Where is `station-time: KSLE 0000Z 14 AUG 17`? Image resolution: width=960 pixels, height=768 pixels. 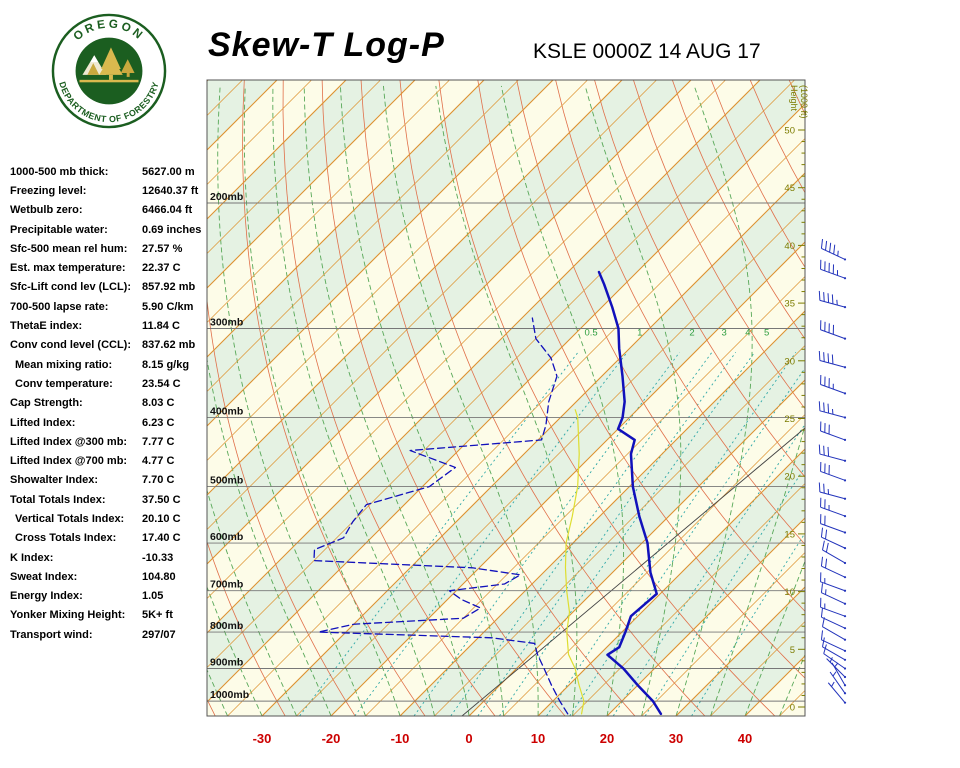
station-time: KSLE 0000Z 14 AUG 17 is located at coordinates (647, 51).